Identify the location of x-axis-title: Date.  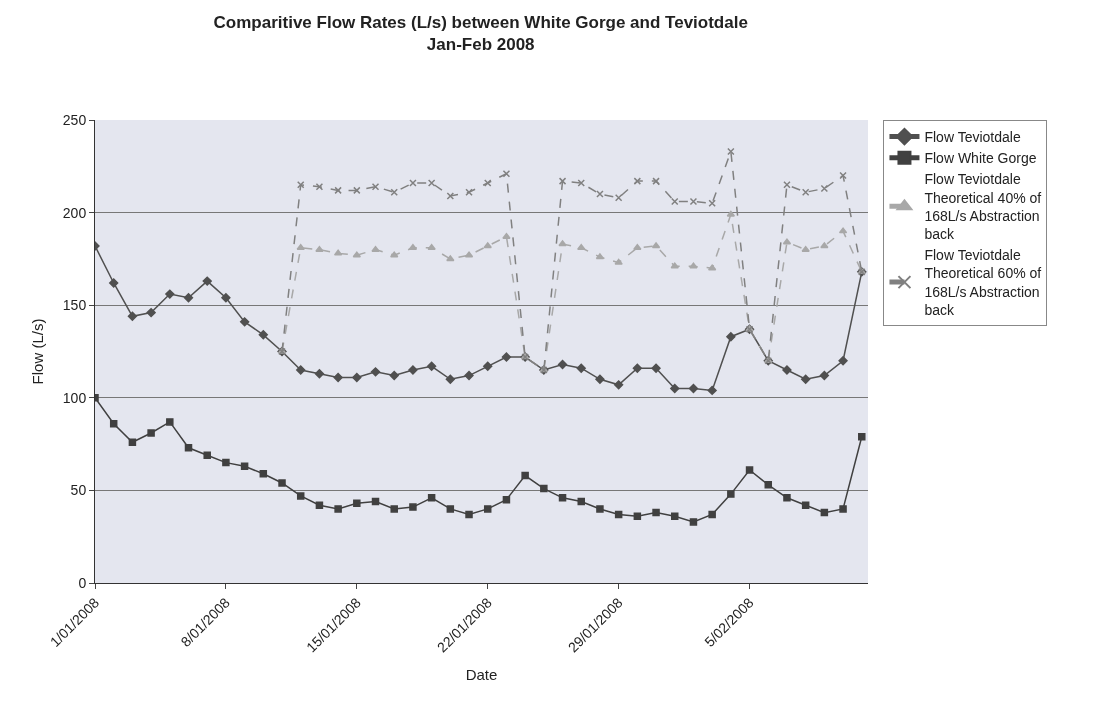
(481, 675).